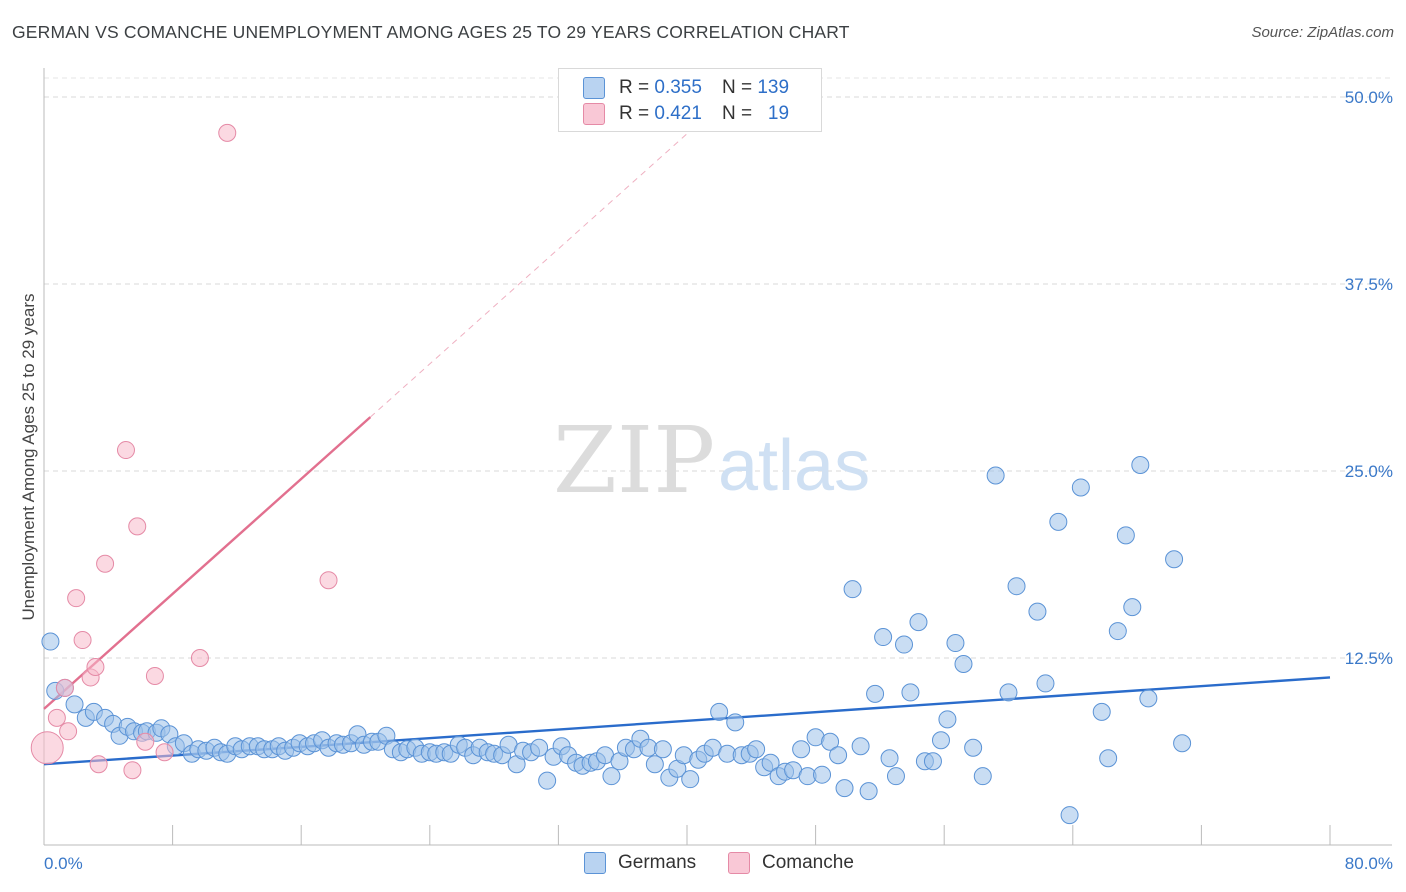  What do you see at coordinates (808, 862) in the screenshot?
I see `bottom-legend-label-comanche: Comanche` at bounding box center [808, 862].